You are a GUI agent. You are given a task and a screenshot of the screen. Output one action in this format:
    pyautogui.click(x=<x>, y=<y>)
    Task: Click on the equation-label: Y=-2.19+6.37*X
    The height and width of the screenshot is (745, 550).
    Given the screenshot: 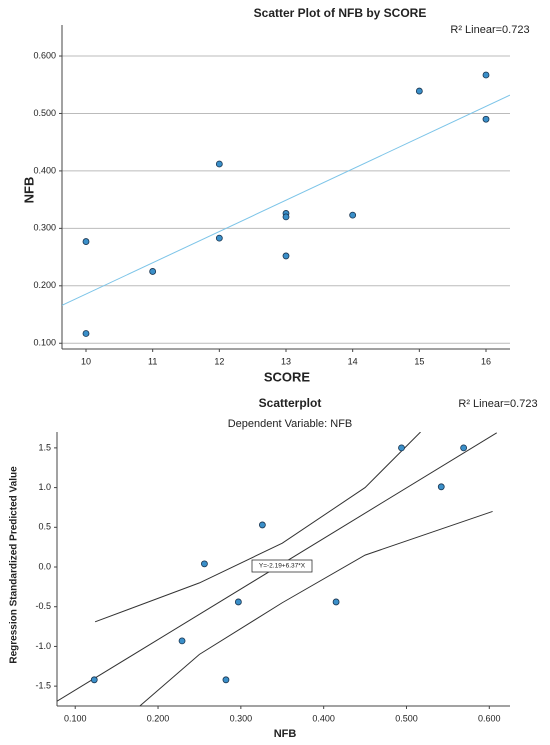 What is the action you would take?
    pyautogui.click(x=282, y=566)
    